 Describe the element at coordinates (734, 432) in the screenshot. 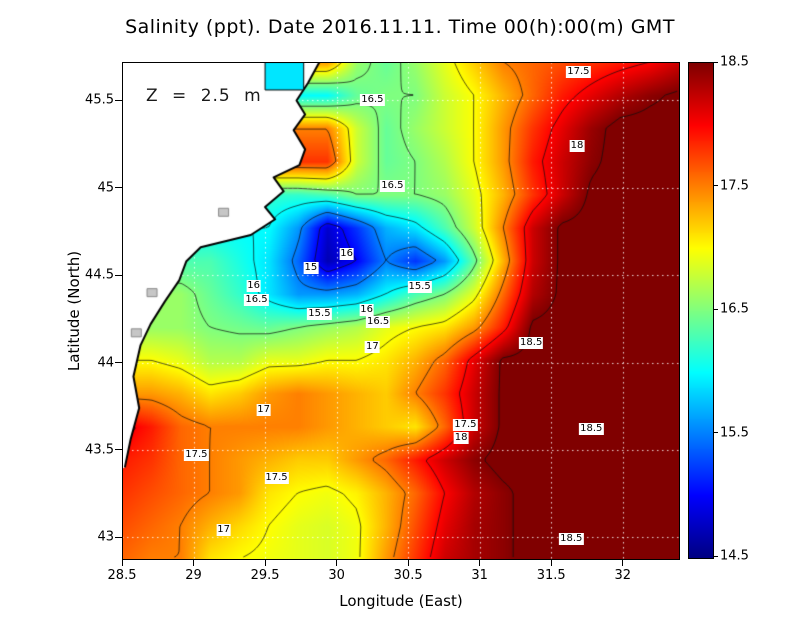

I see `colorbar-tick-label: 15.5` at that location.